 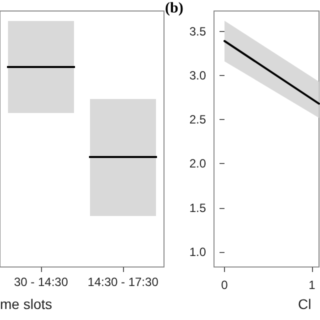 What do you see at coordinates (197, 163) in the screenshot?
I see `y-tick-label: 2.0` at bounding box center [197, 163].